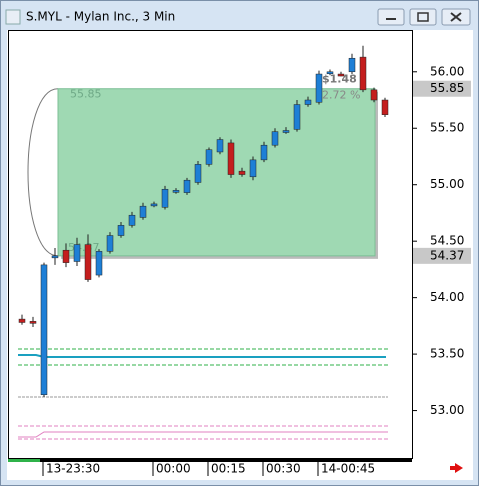  What do you see at coordinates (447, 88) in the screenshot?
I see `price-label: 55.85` at bounding box center [447, 88].